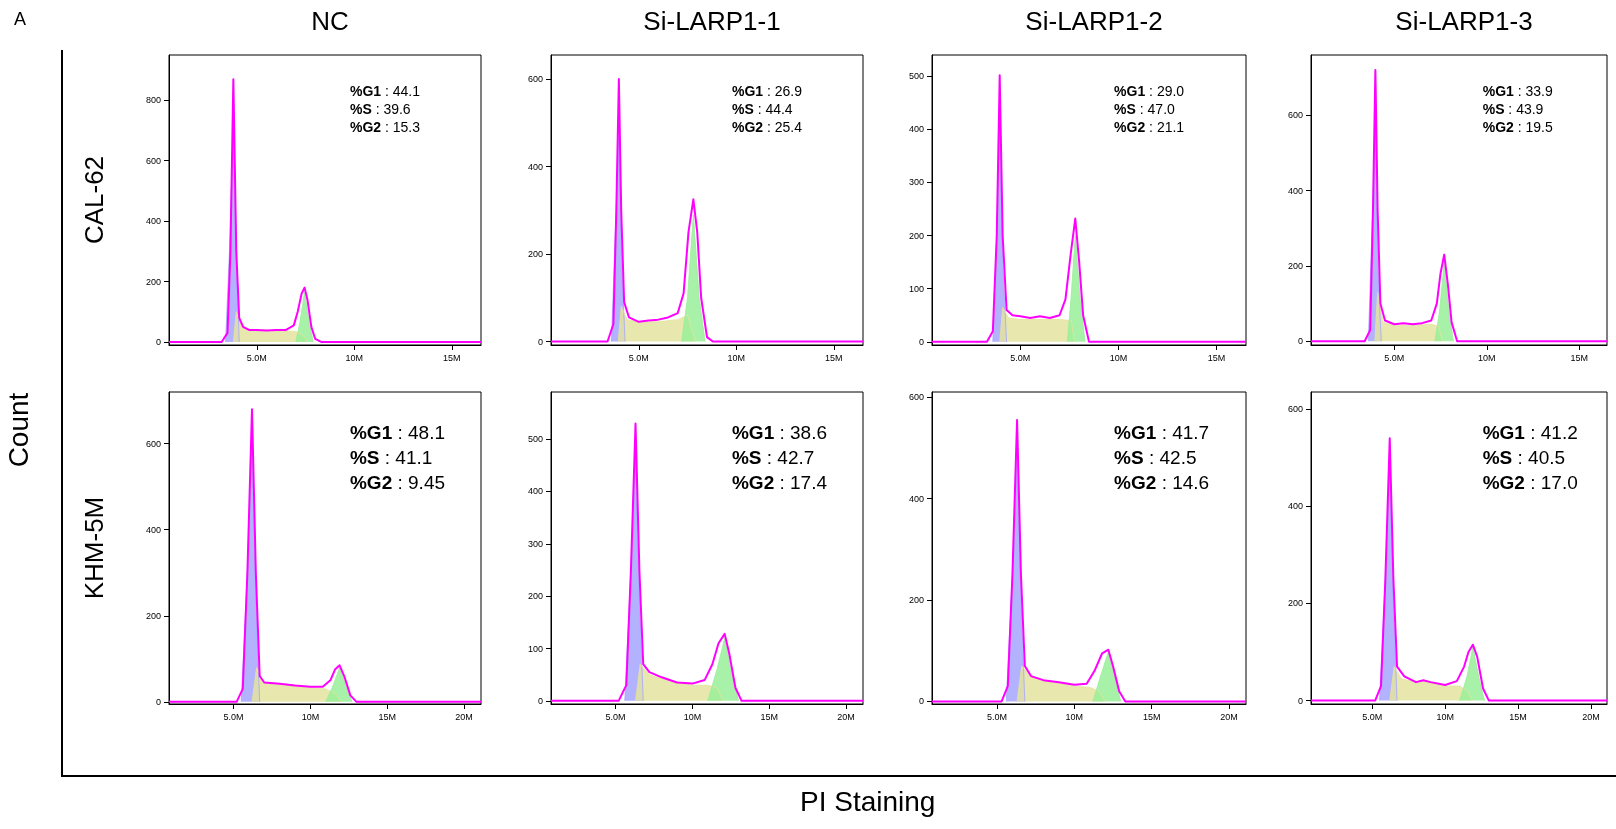 The height and width of the screenshot is (829, 1616). What do you see at coordinates (1162, 482) in the screenshot?
I see `annotation: %G2 : 14.6` at bounding box center [1162, 482].